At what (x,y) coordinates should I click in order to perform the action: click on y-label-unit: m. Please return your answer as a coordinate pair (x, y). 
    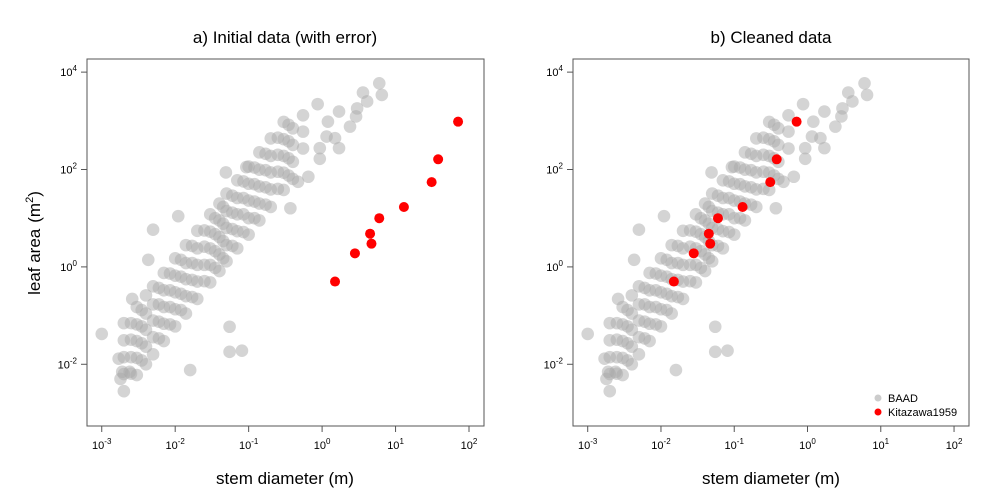
    Looking at the image, I should click on (34, 210).